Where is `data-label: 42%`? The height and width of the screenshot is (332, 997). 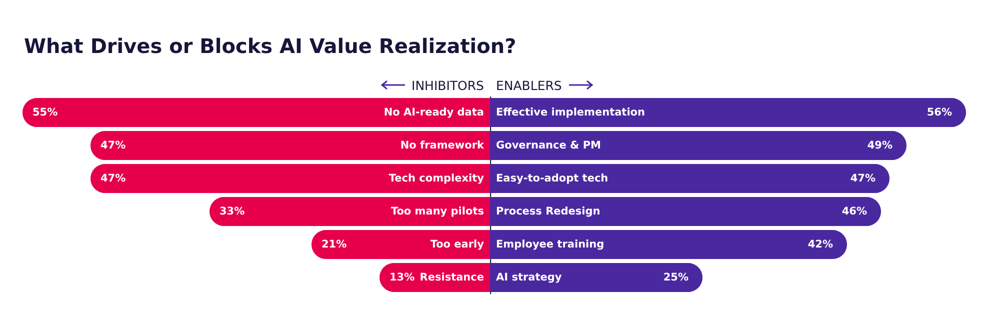
data-label: 42% is located at coordinates (821, 244).